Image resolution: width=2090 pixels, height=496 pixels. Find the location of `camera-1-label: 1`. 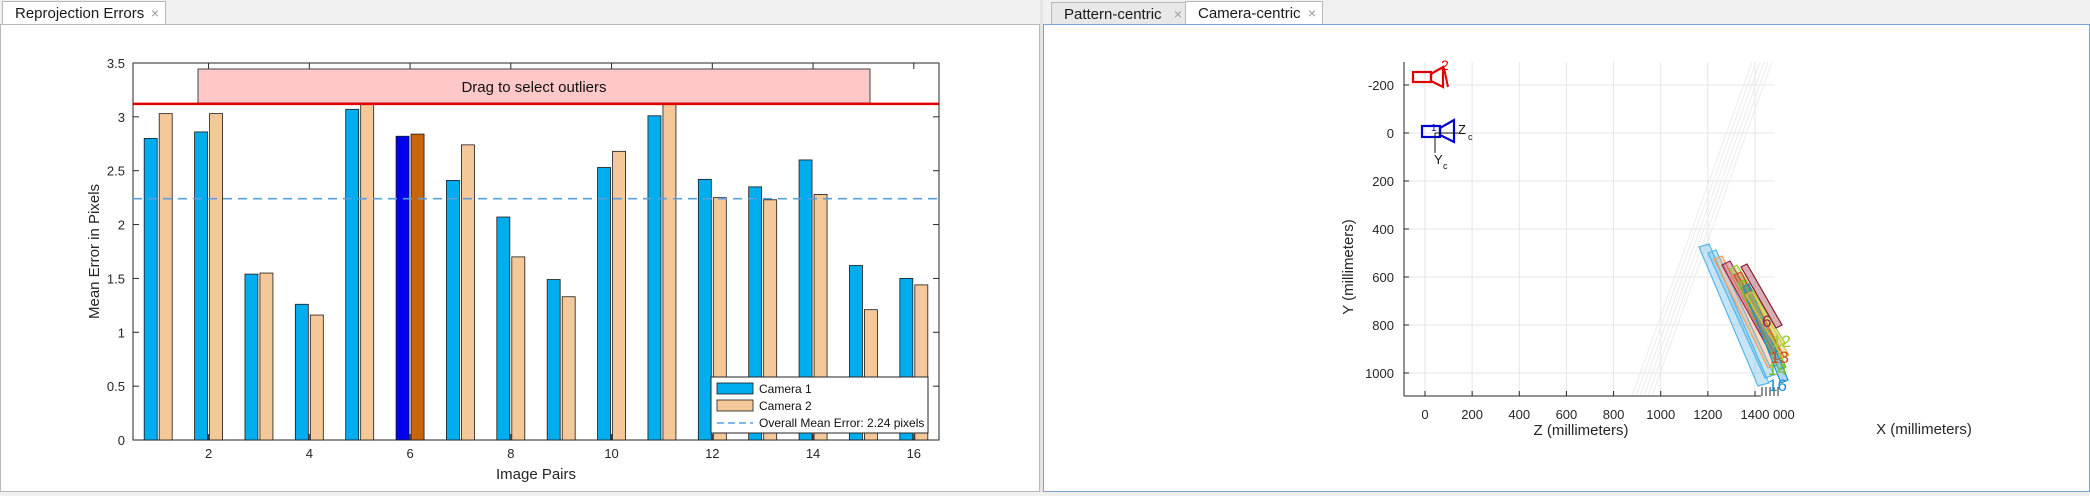

camera-1-label: 1 is located at coordinates (1434, 128).